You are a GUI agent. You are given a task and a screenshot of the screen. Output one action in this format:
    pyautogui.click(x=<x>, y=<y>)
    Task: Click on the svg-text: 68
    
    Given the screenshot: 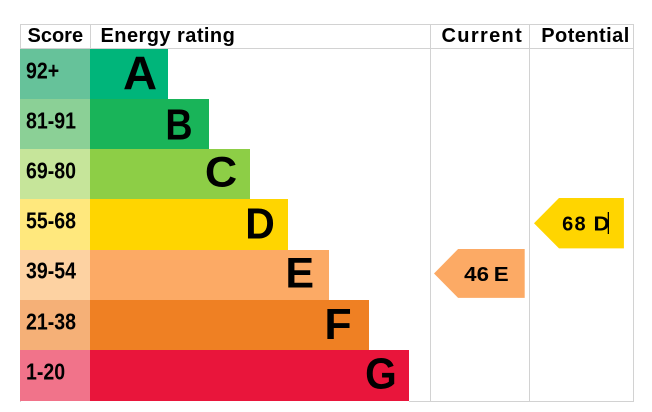 What is the action you would take?
    pyautogui.click(x=574, y=224)
    